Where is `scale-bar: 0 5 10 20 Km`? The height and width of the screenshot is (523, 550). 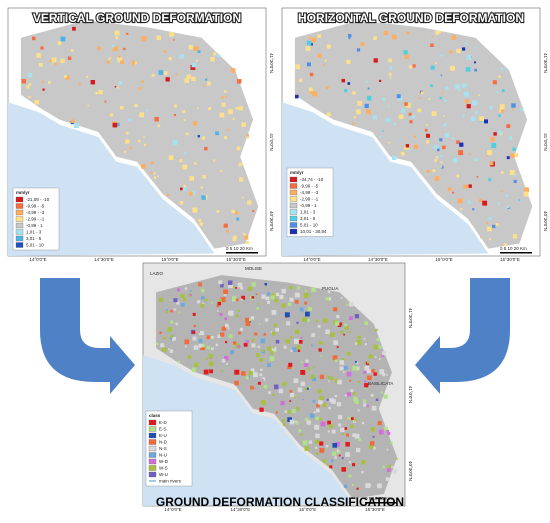 scale-bar: 0 5 10 20 Km is located at coordinates (513, 248).